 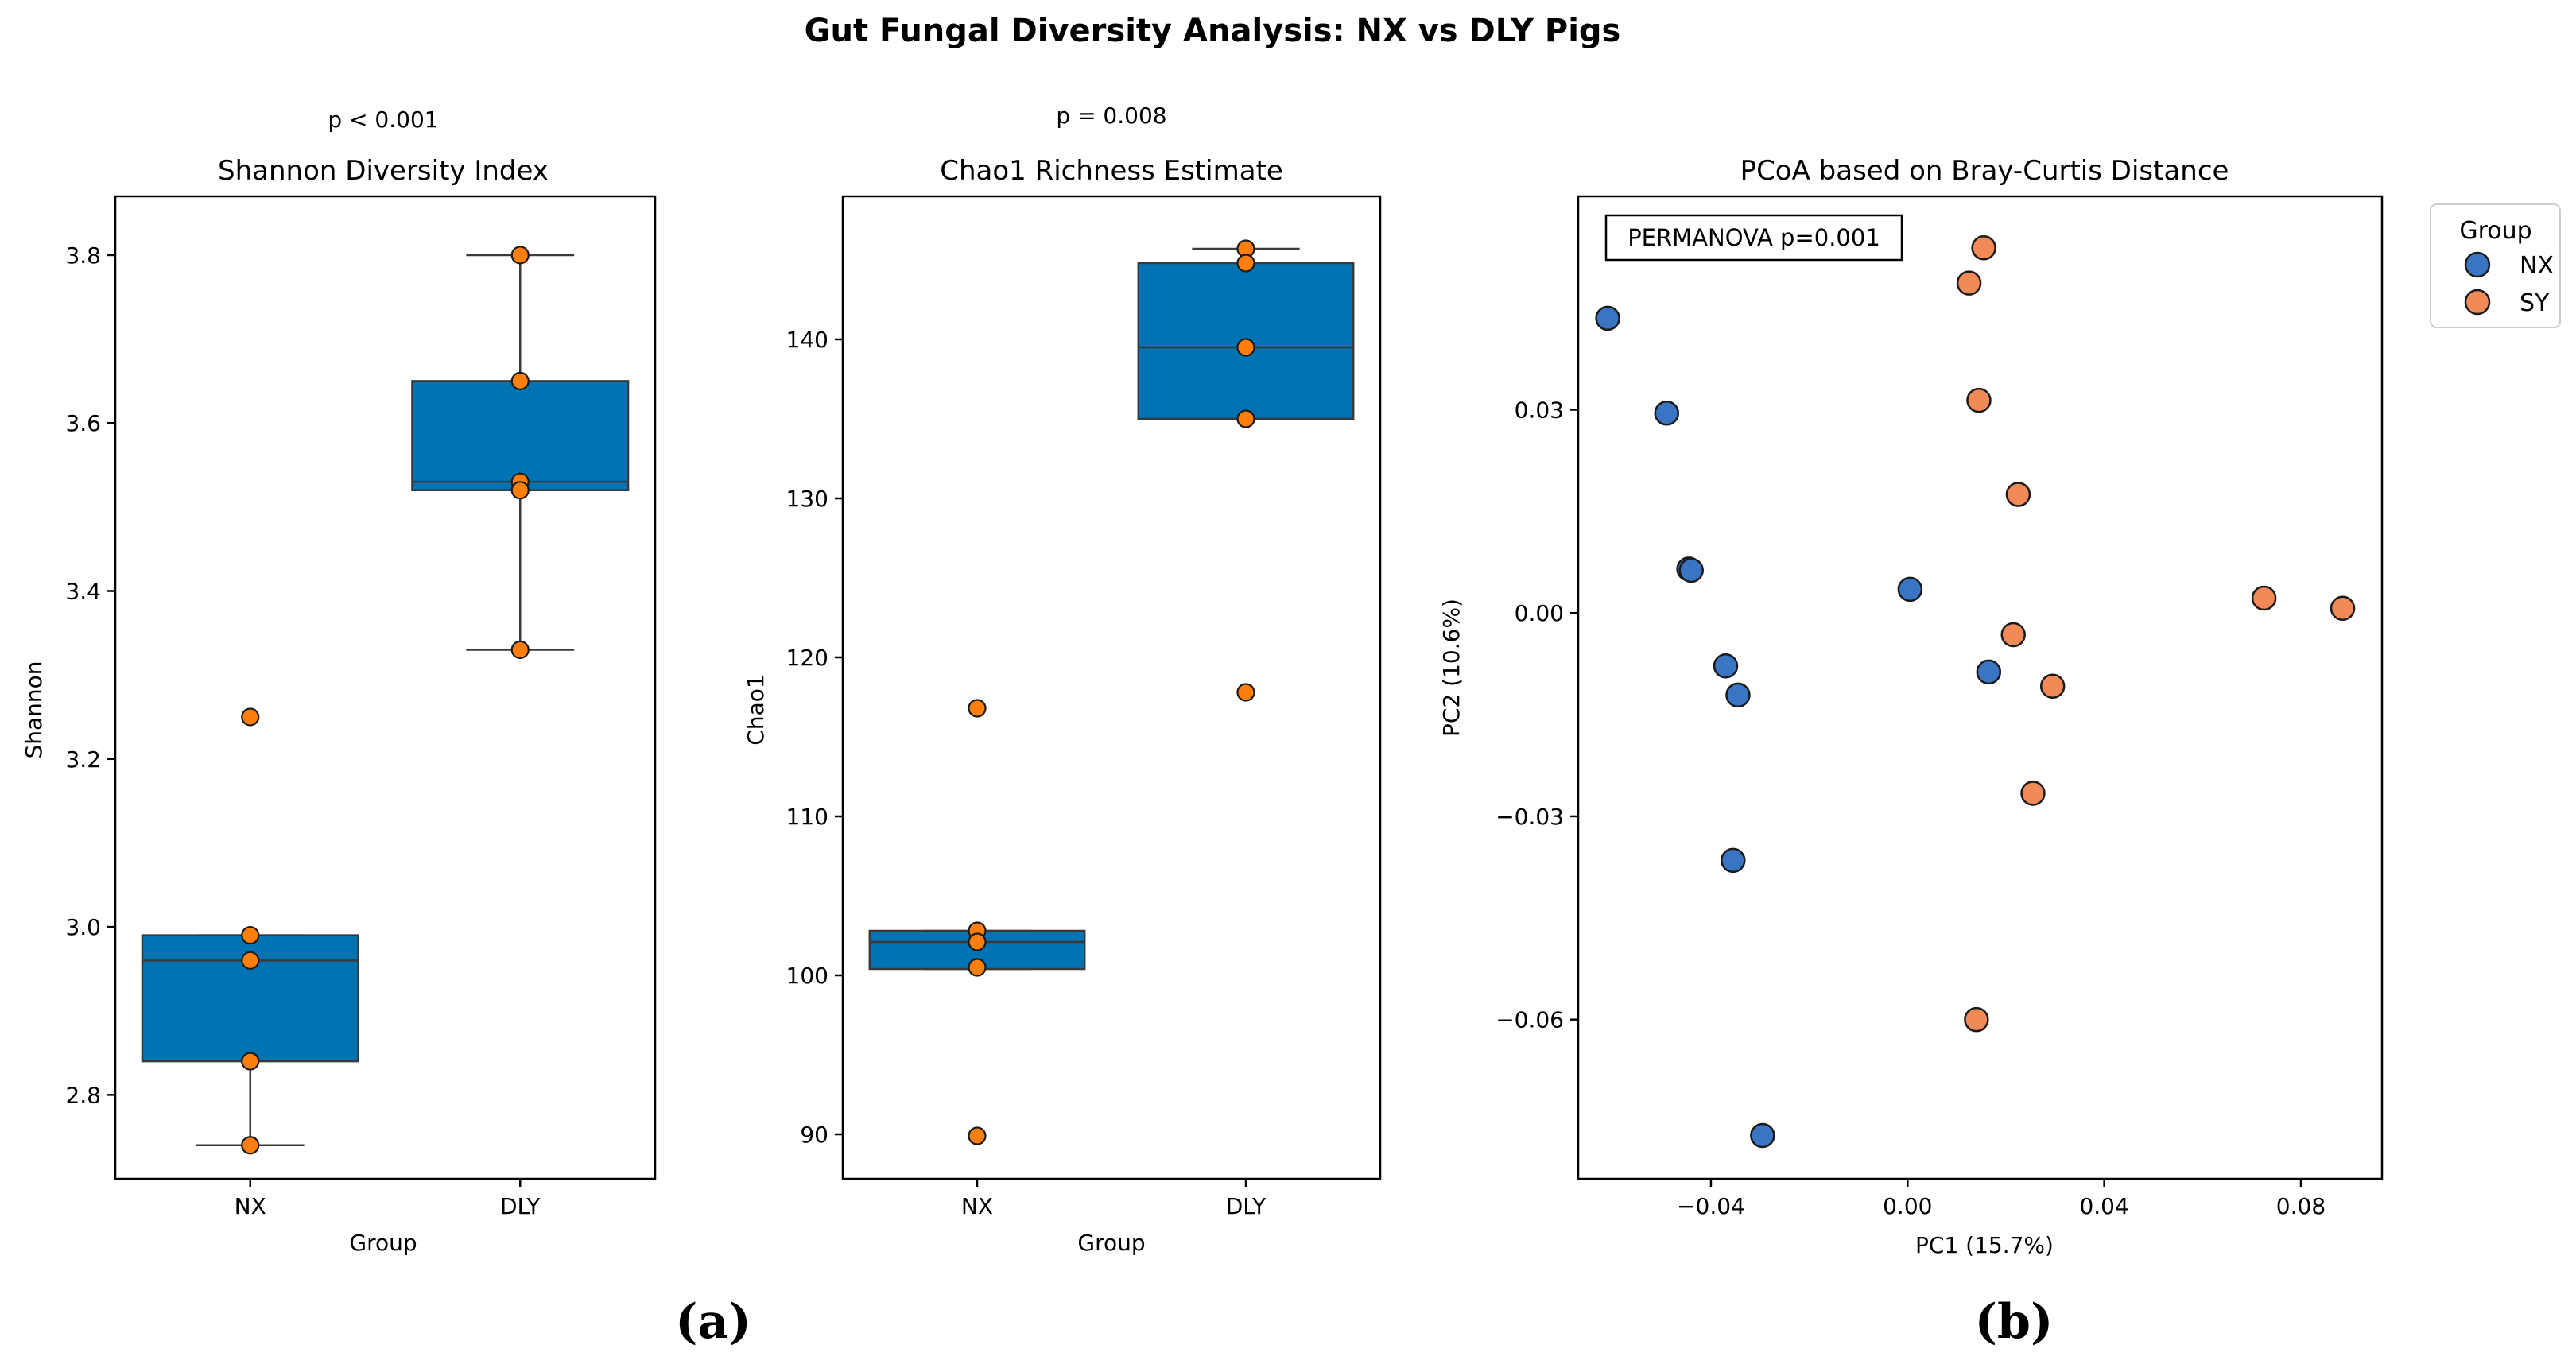 I want to click on pcoa-xtick-label: 0.08, so click(x=2301, y=1206).